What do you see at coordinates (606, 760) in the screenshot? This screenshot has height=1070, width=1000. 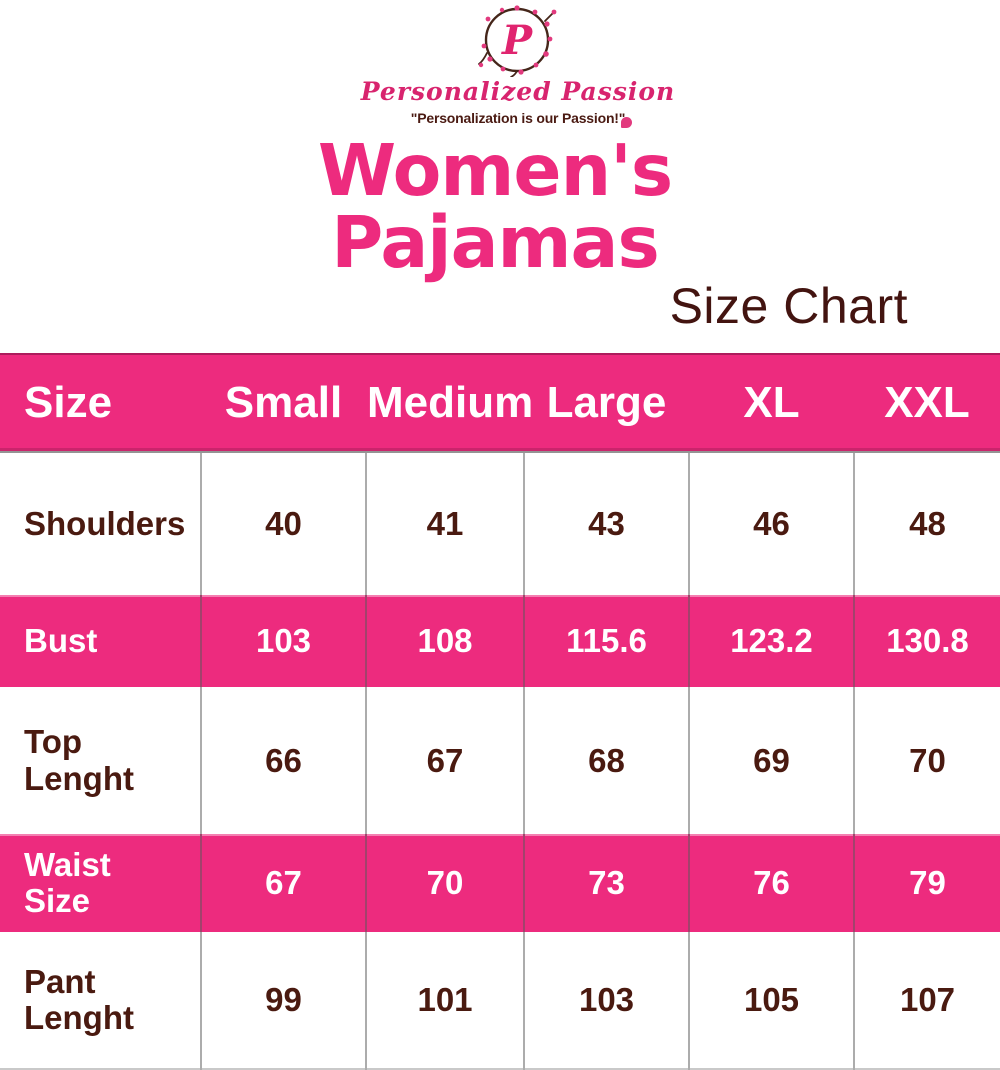 I see `cell-value: 68` at bounding box center [606, 760].